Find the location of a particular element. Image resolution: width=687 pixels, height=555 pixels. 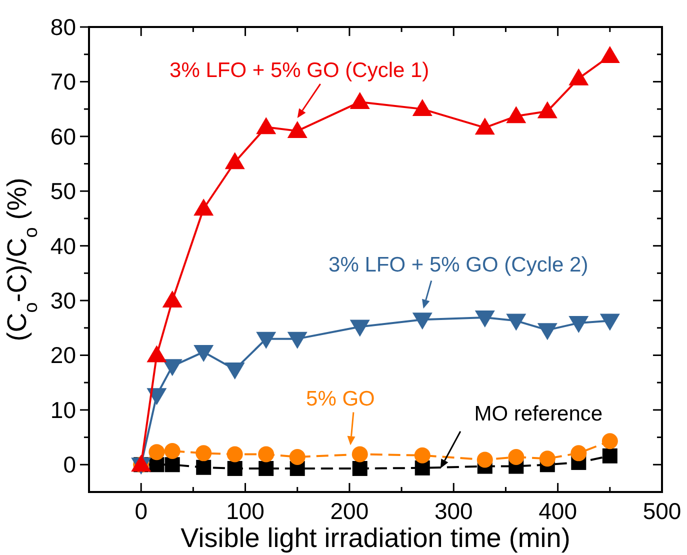

y-tick-label: 50 is located at coordinates (63, 191).